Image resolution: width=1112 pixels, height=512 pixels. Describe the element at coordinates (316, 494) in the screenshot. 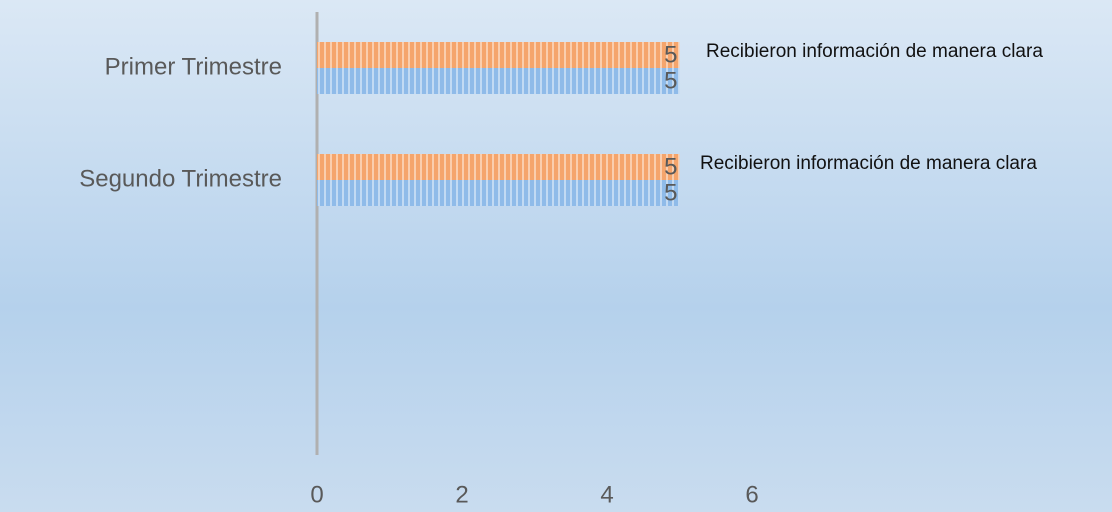

I see `x-tick-label: 0` at that location.